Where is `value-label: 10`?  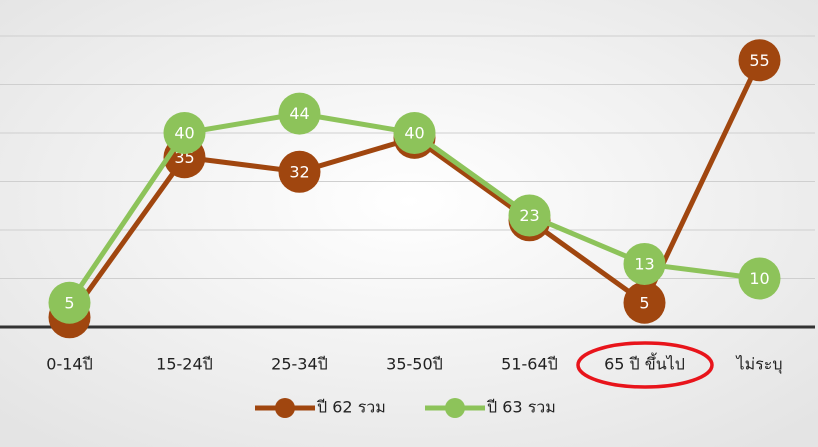 value-label: 10 is located at coordinates (759, 278).